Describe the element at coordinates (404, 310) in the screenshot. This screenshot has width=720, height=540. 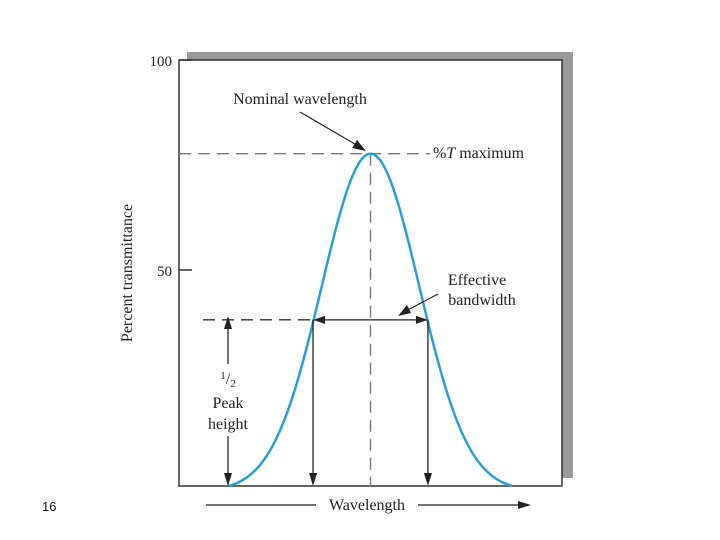
I see `bandwidth-pointer-head` at that location.